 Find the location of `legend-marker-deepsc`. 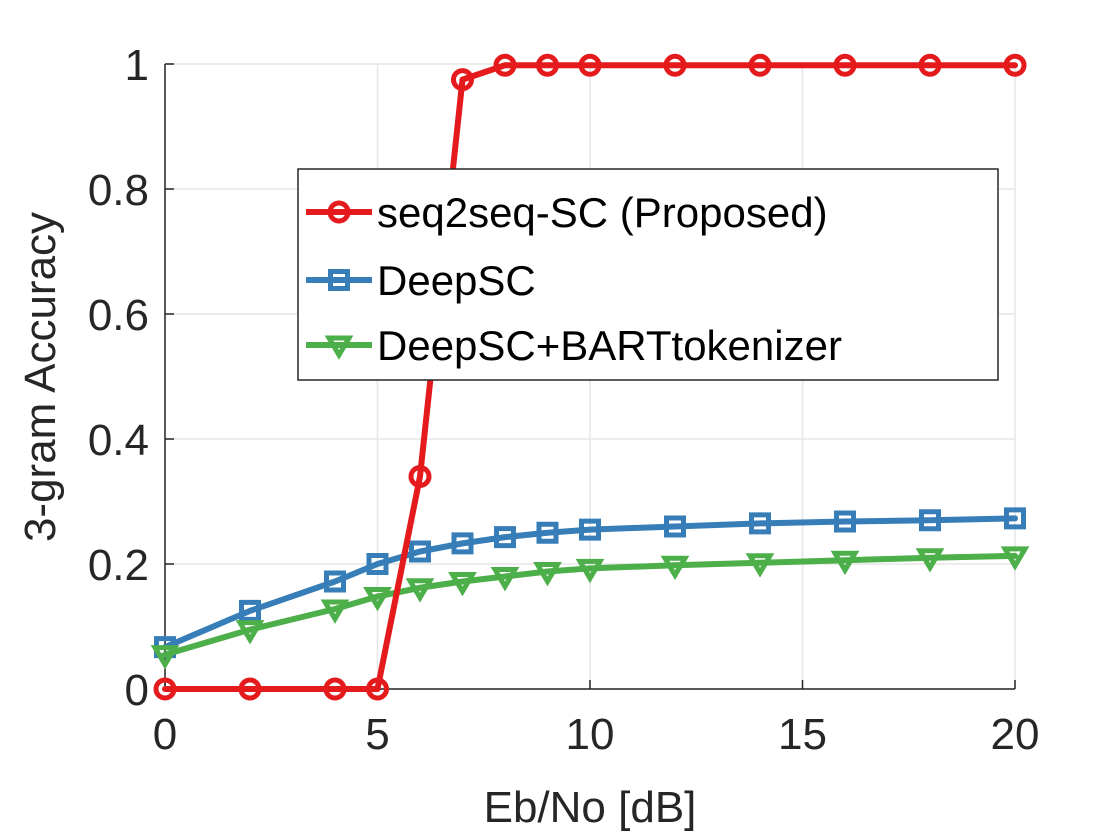

legend-marker-deepsc is located at coordinates (339, 280).